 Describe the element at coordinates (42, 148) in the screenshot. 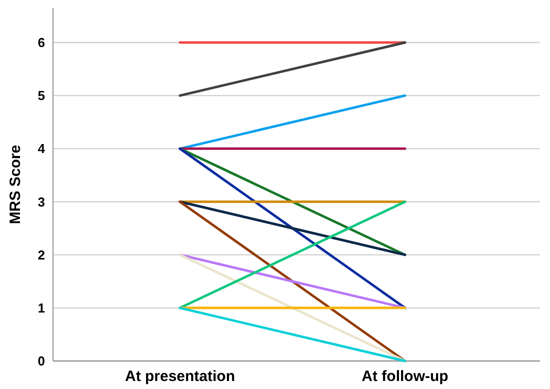

I see `y-tick-label: 4` at that location.